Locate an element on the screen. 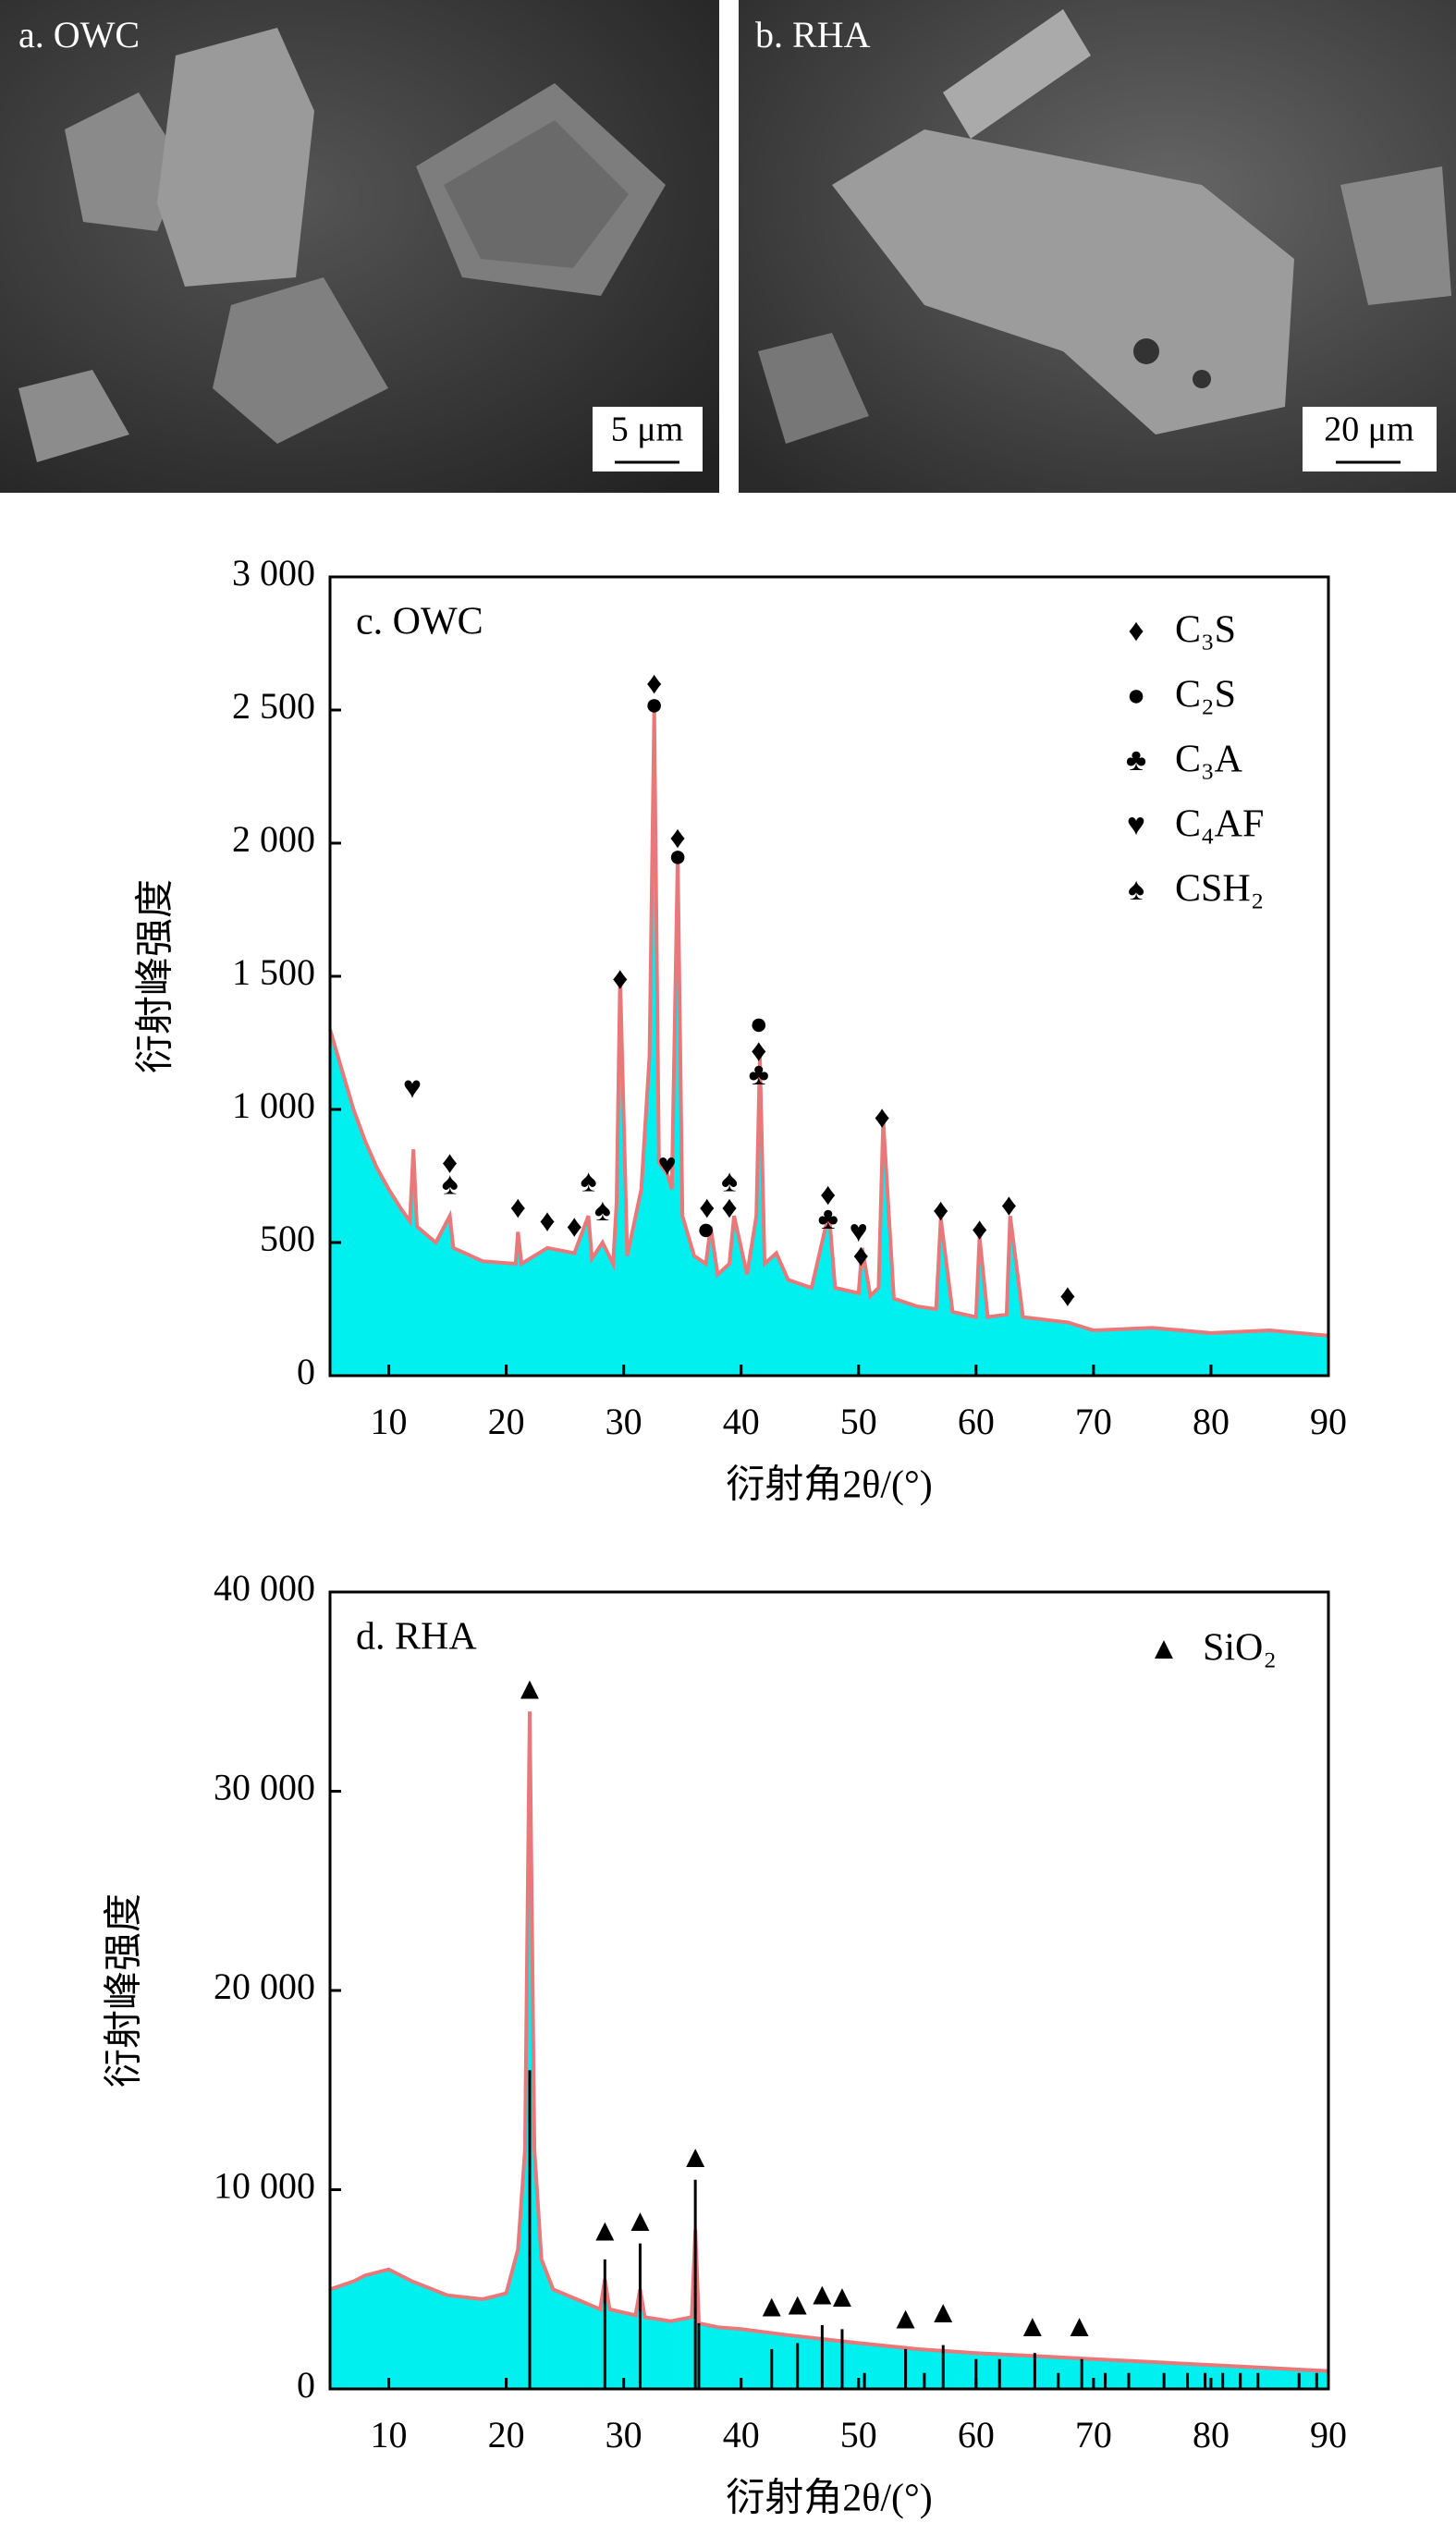 Image resolution: width=1456 pixels, height=2535 pixels. scale-label: 20 μm is located at coordinates (1368, 429).